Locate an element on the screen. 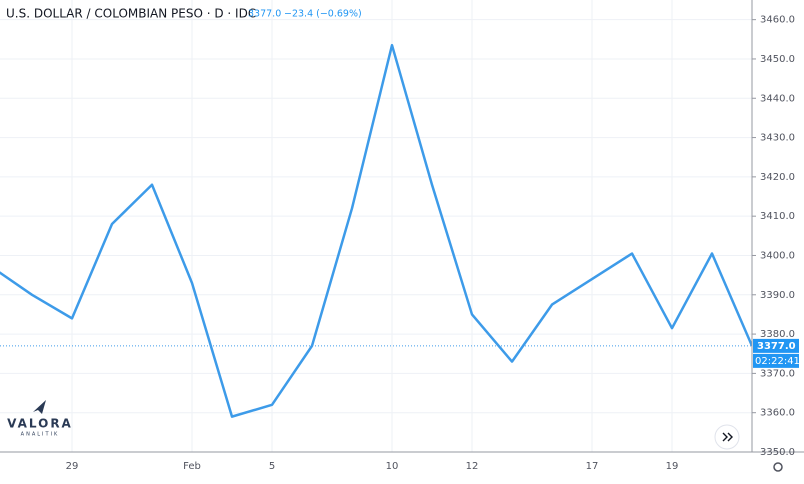  y-tick-label: 3460.0 is located at coordinates (777, 20).